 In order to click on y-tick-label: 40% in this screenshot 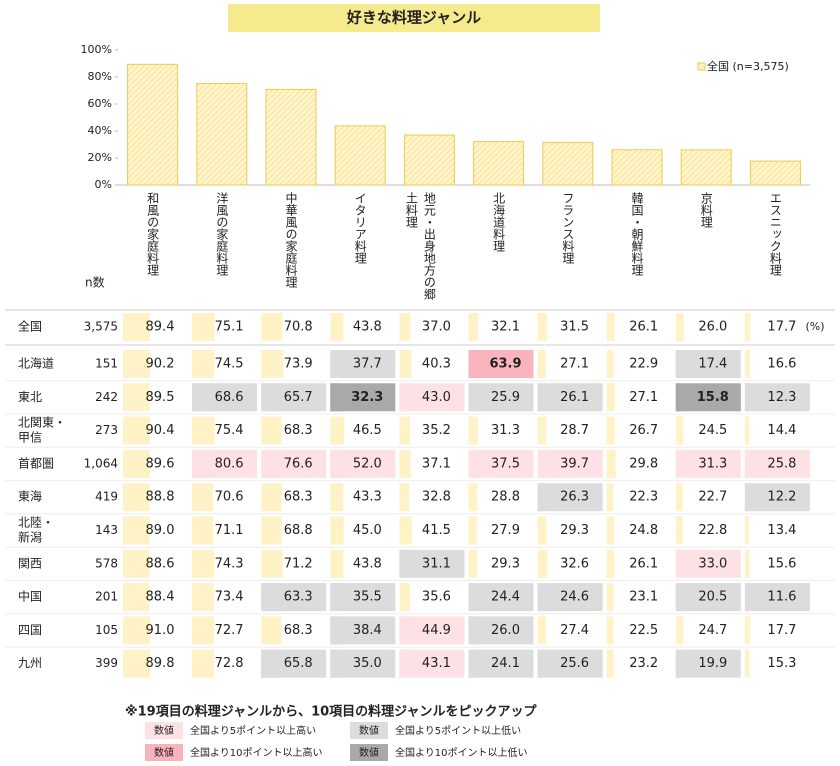, I will do `click(100, 130)`.